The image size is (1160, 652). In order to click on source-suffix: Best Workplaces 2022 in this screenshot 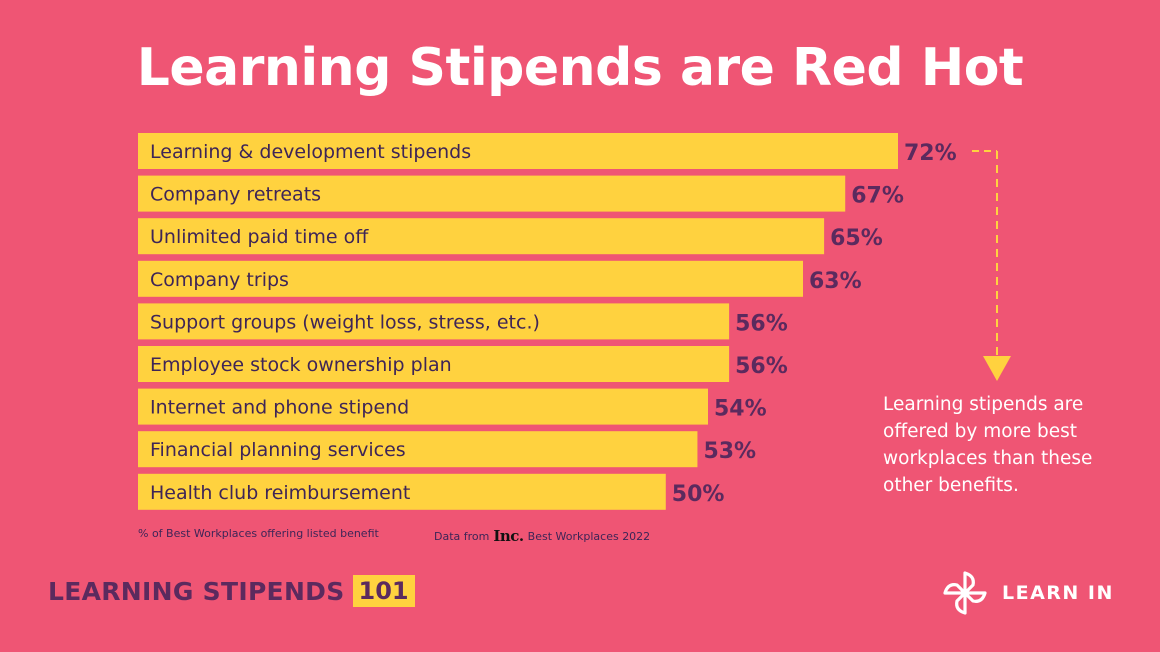, I will do `click(589, 536)`.